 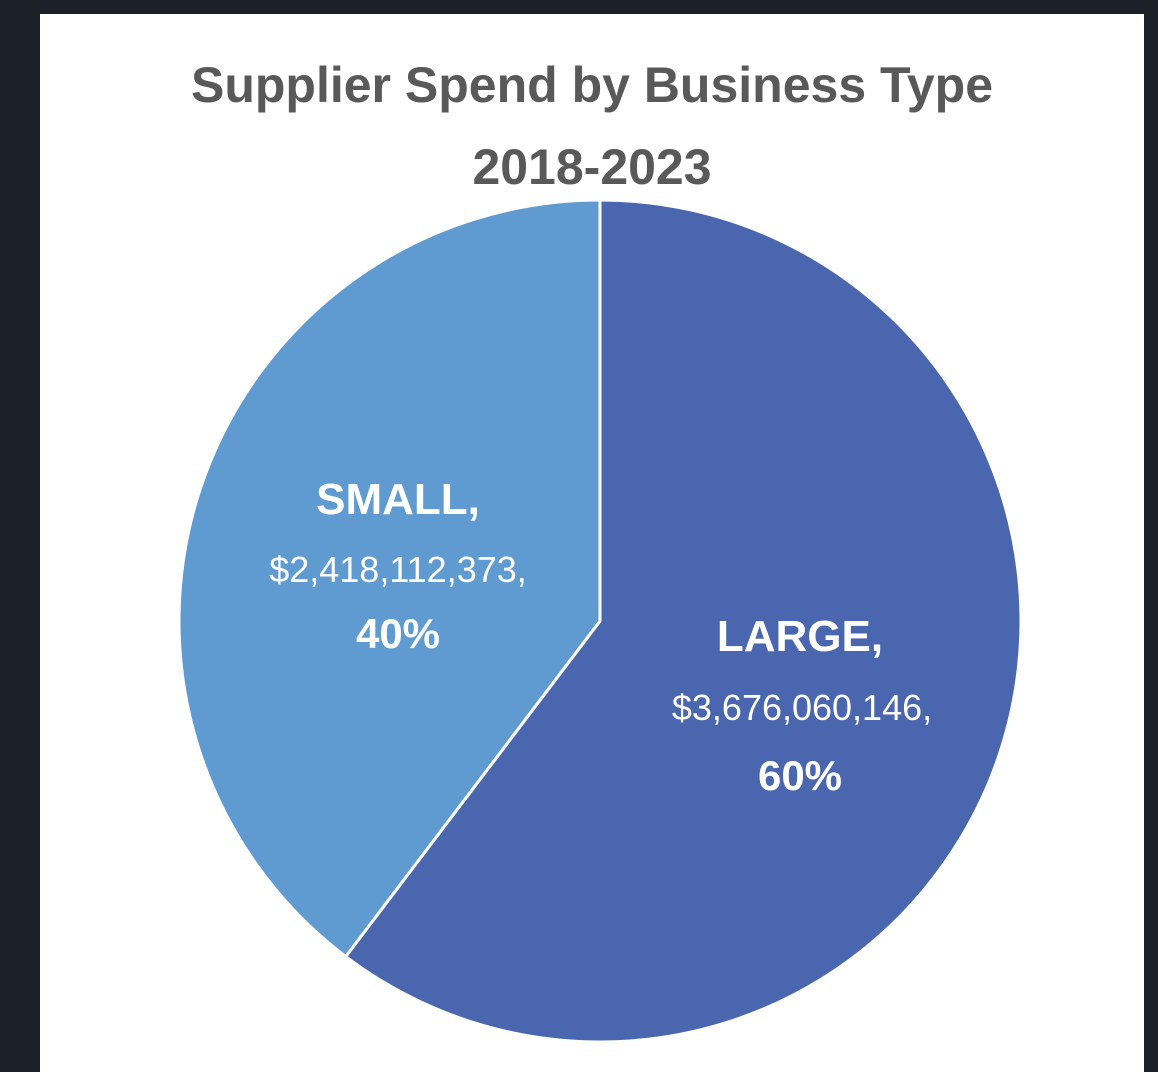 I want to click on slice-label-large-name: LARGE,, so click(x=800, y=636).